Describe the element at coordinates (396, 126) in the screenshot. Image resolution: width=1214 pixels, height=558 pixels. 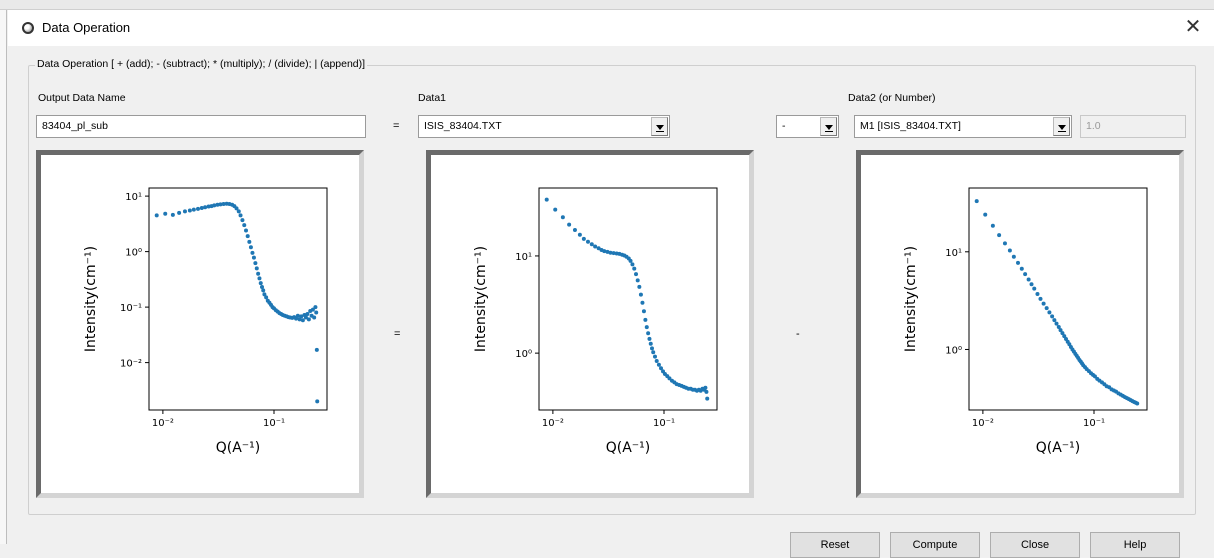
I see `equals-sign: =` at that location.